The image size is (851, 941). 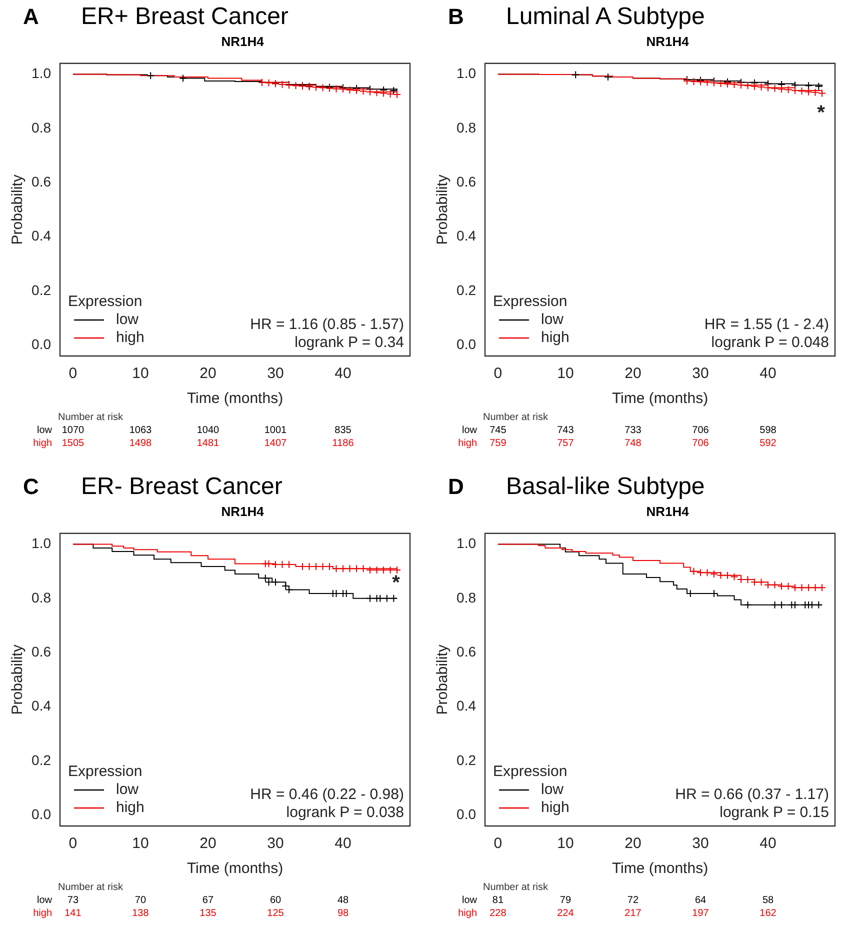 I want to click on text: C, so click(x=31, y=487).